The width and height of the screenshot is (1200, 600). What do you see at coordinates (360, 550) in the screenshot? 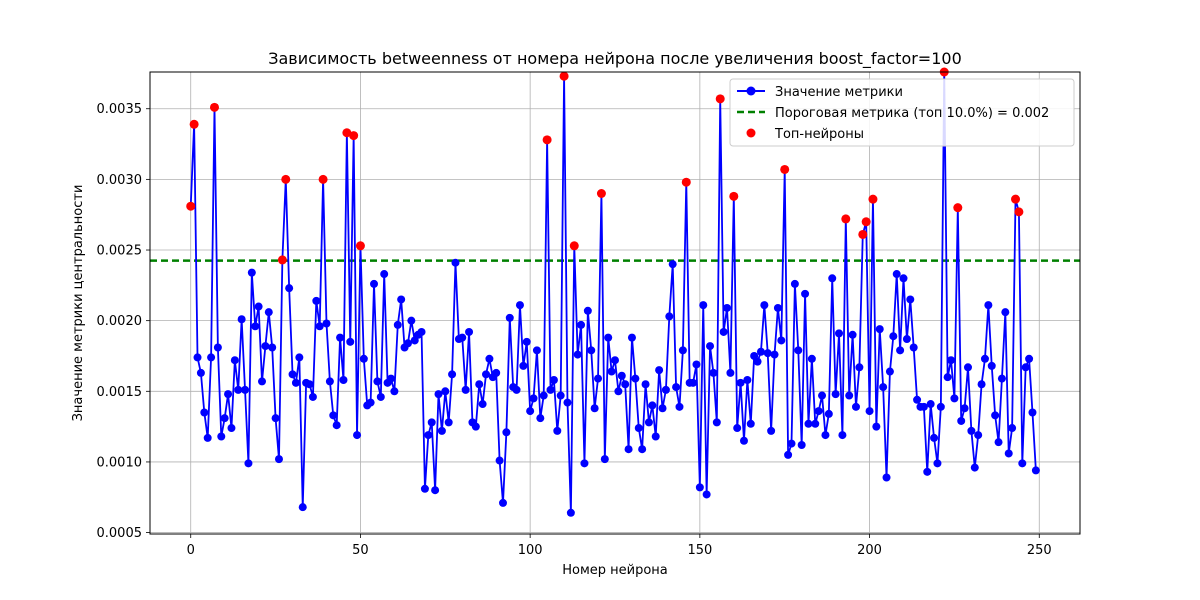
I see `x-tick-label: 50` at bounding box center [360, 550].